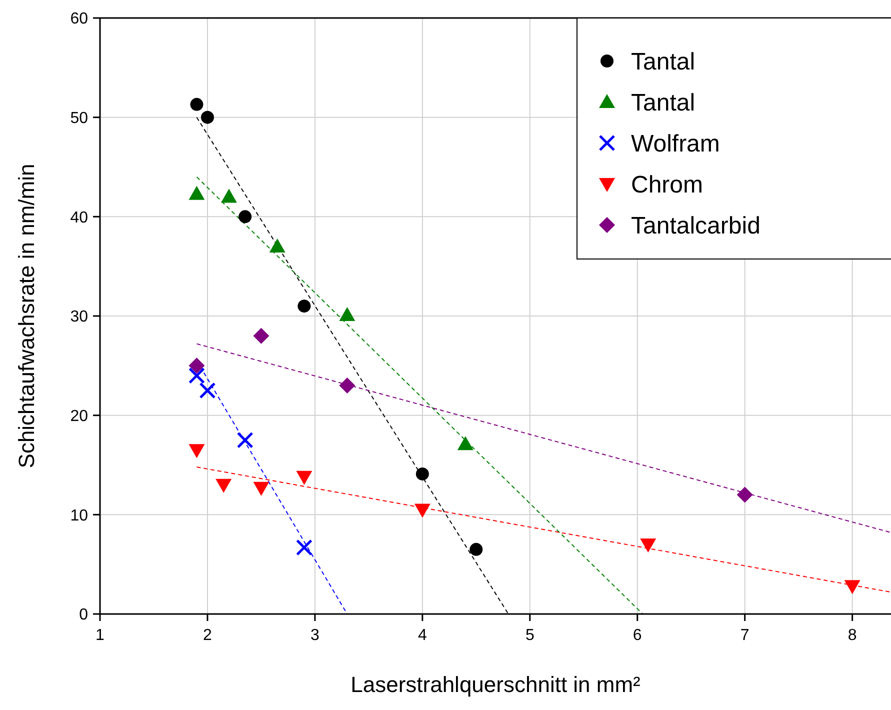  What do you see at coordinates (79, 416) in the screenshot?
I see `y-tick-label: 20` at bounding box center [79, 416].